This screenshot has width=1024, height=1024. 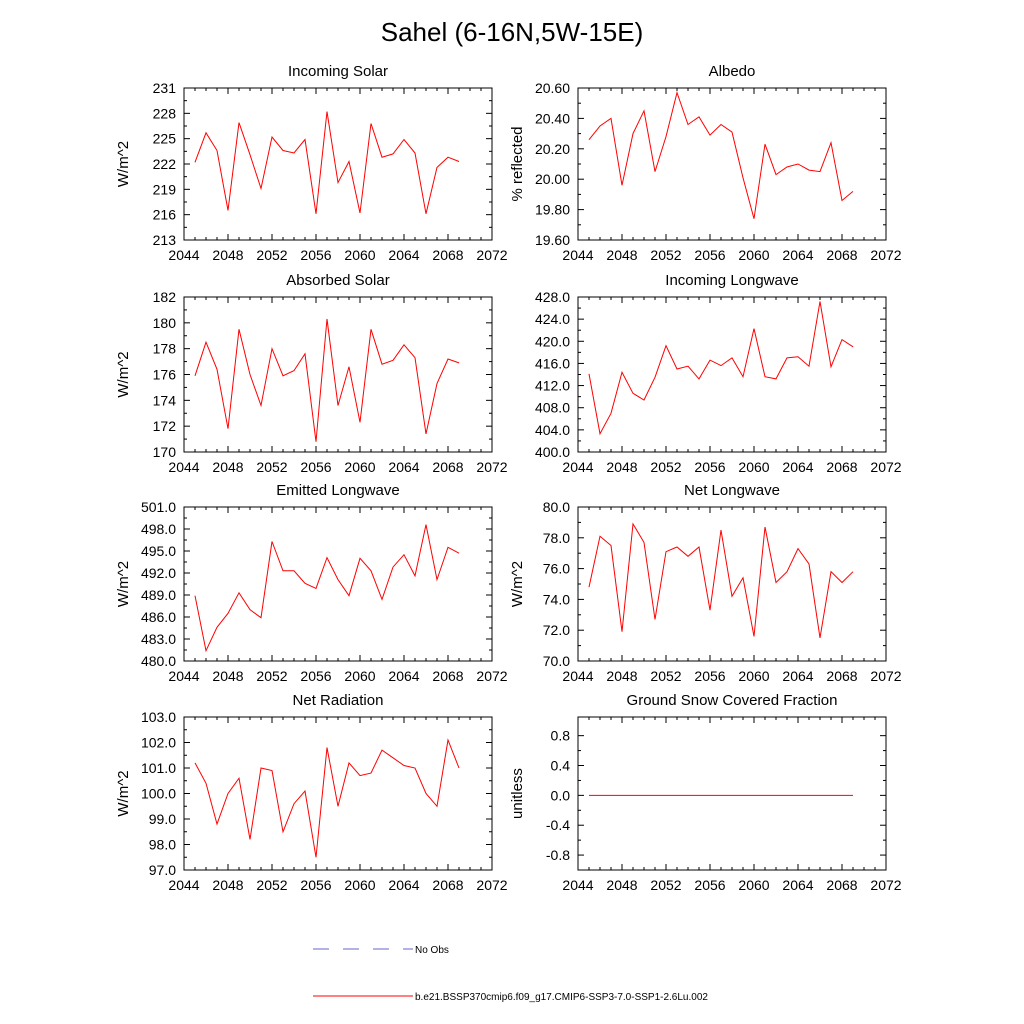 I want to click on y-tick-label: 501.0, so click(x=158, y=507).